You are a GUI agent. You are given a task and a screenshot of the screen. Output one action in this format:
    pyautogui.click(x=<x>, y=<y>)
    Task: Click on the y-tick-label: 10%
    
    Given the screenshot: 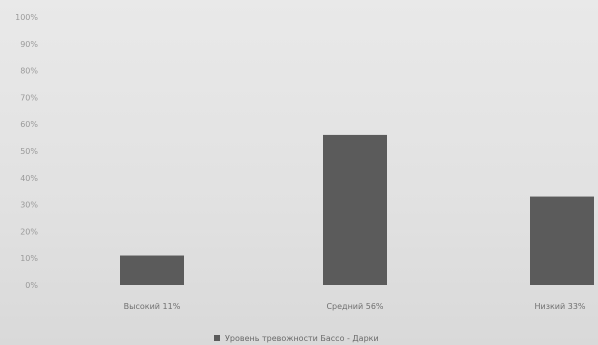 What is the action you would take?
    pyautogui.click(x=29, y=258)
    